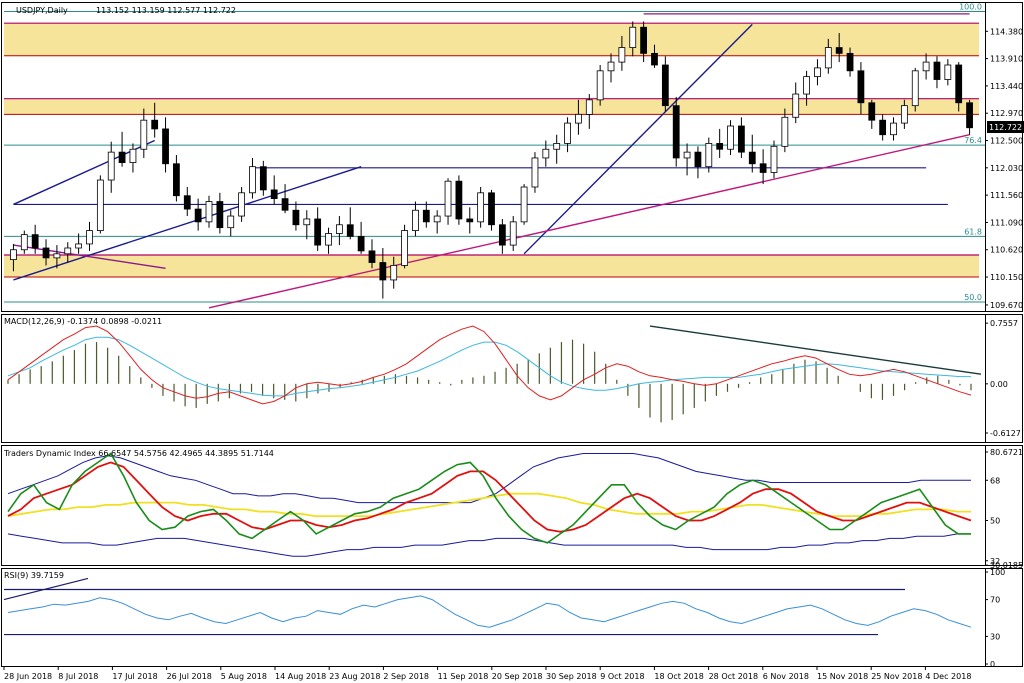 This screenshot has height=683, width=1024. Describe the element at coordinates (1006, 250) in the screenshot. I see `price-tick-label: 110.620` at that location.